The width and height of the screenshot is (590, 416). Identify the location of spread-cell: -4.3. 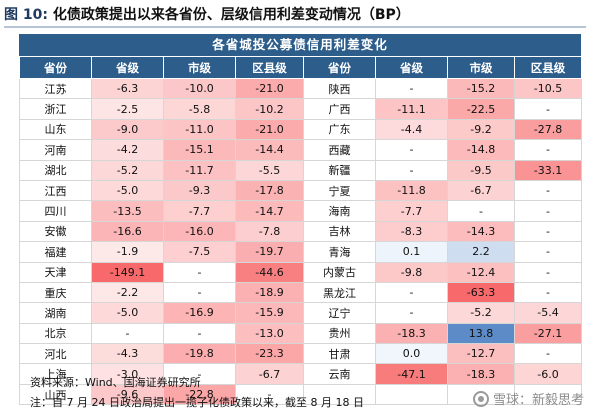
(127, 354).